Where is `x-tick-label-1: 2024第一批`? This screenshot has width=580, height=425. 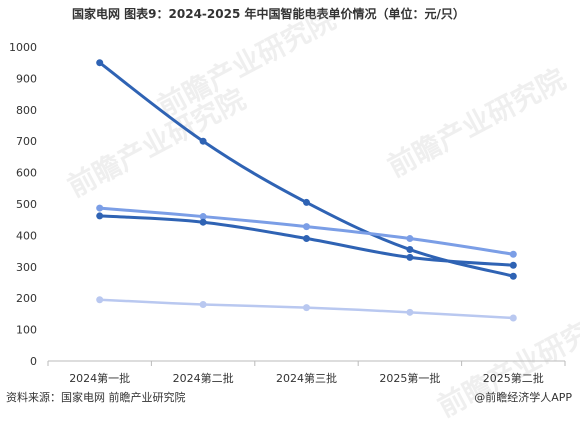 x-tick-label-1: 2024第一批 is located at coordinates (99, 378).